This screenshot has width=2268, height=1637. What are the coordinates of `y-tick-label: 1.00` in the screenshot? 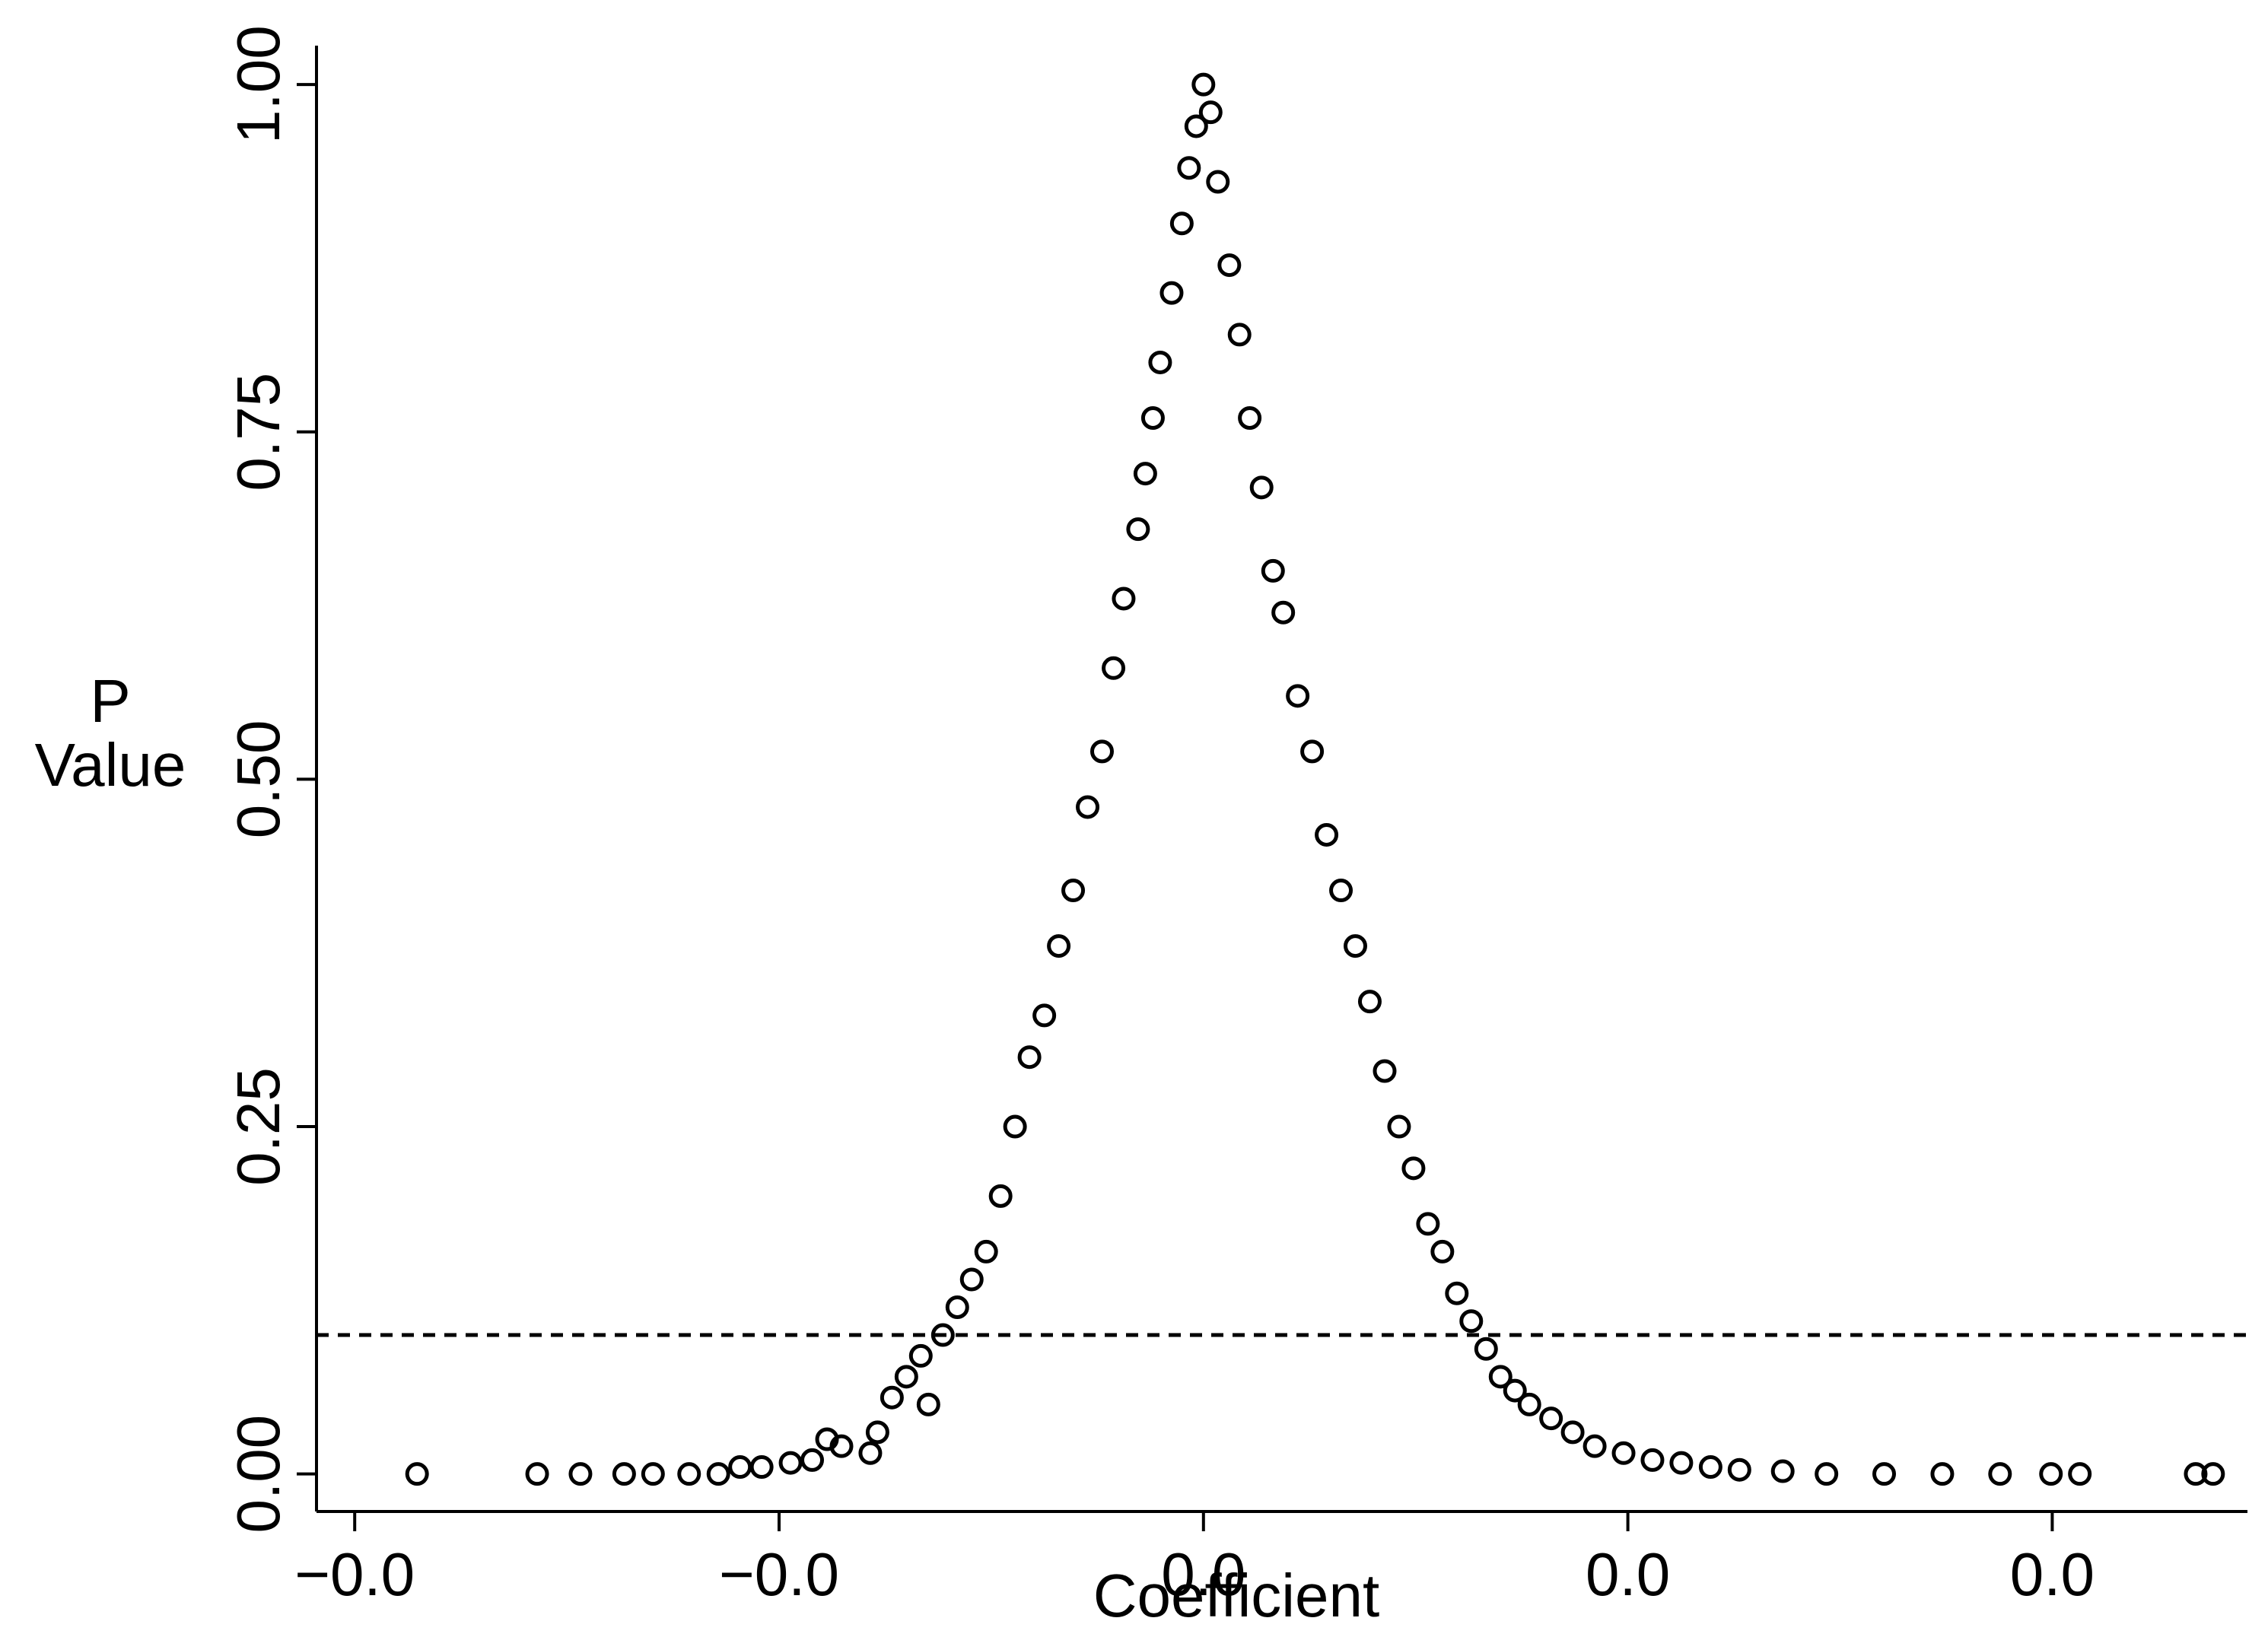 It's located at (258, 84).